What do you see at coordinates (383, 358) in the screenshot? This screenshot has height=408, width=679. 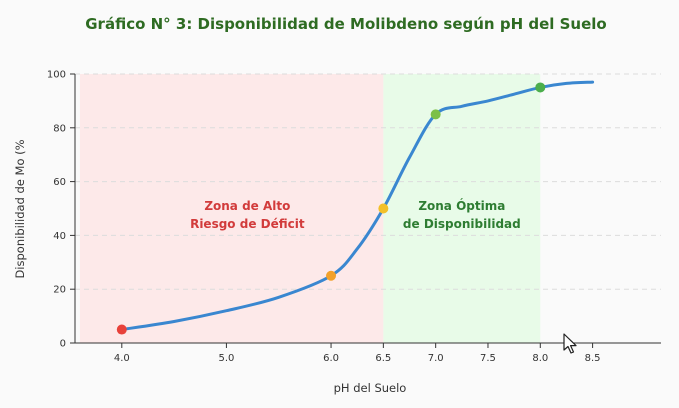 I see `x-tick-label-3: 6.5` at bounding box center [383, 358].